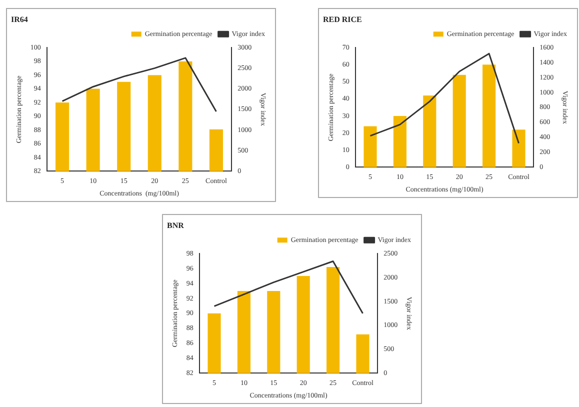 The width and height of the screenshot is (579, 407). What do you see at coordinates (19, 19) in the screenshot?
I see `chart-title: IR64` at bounding box center [19, 19].